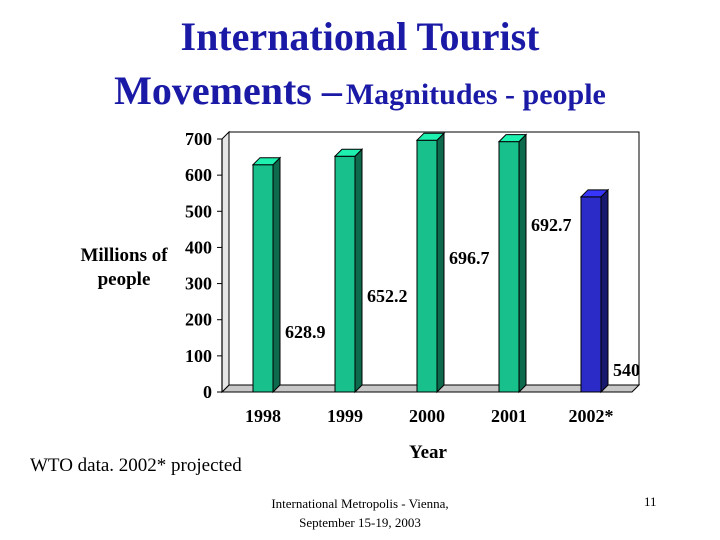  I want to click on x-tick-label: 2001, so click(509, 416).